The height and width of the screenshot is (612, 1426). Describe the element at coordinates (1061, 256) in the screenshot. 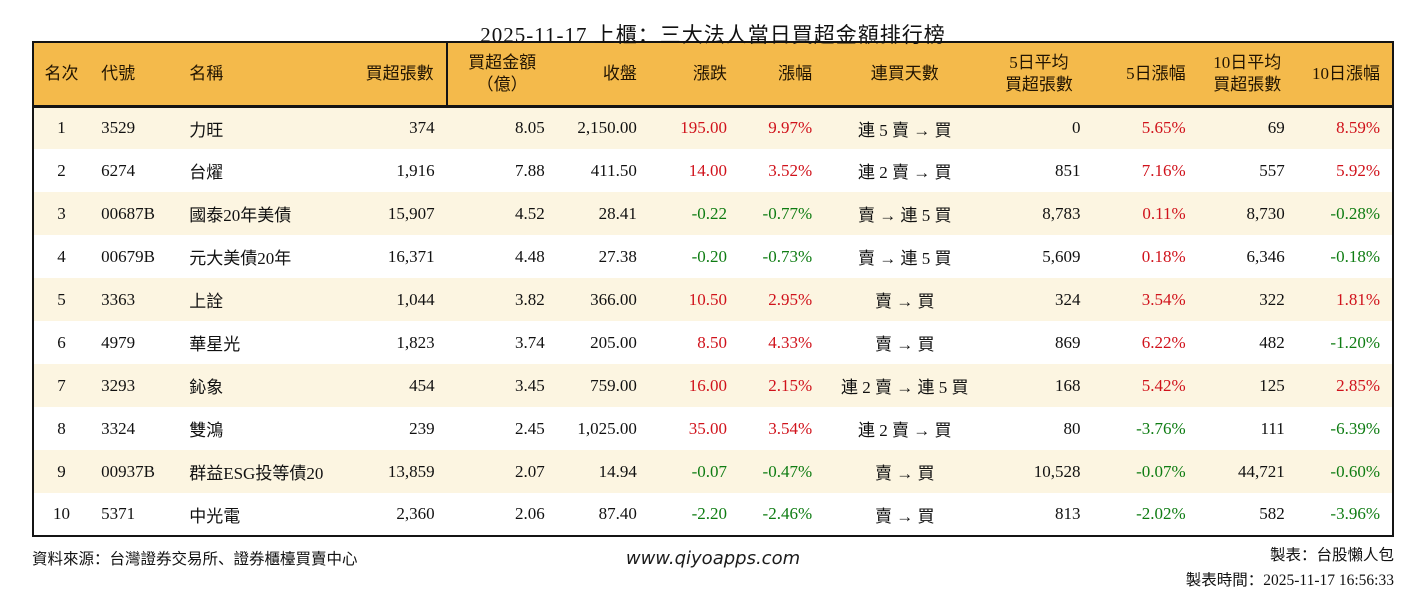

I see `cell-avg5-volume: 5,609` at that location.